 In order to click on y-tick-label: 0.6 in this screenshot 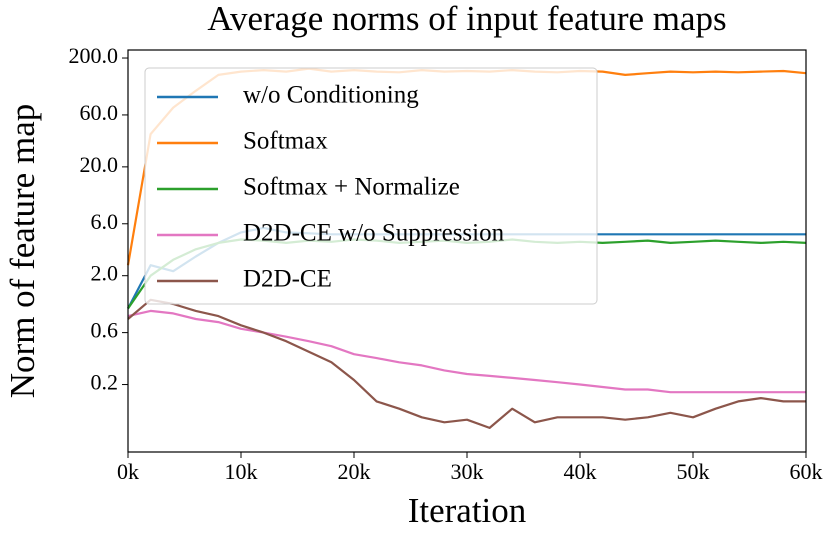, I will do `click(105, 330)`.